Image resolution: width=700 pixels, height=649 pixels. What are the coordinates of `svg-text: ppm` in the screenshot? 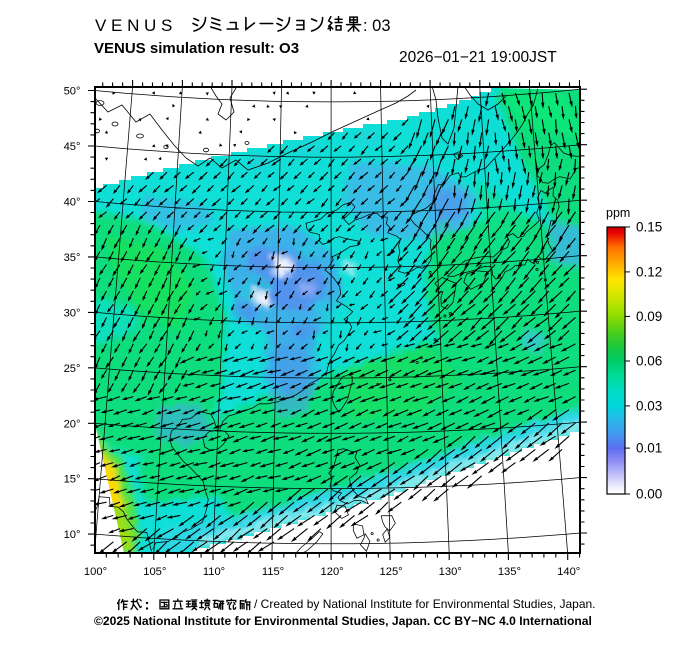 It's located at (618, 213).